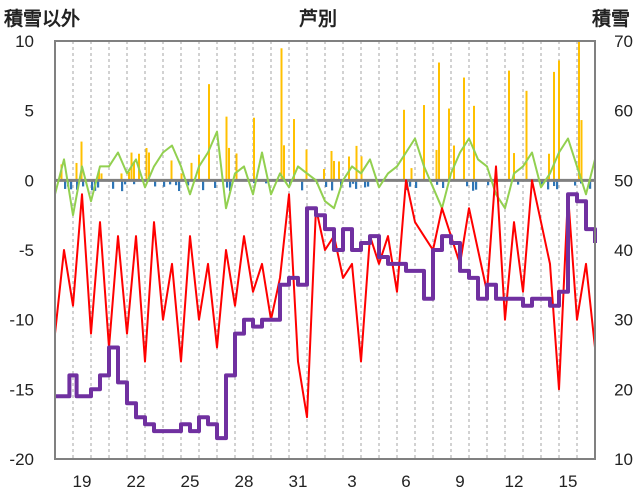 The height and width of the screenshot is (501, 636). Describe the element at coordinates (611, 18) in the screenshot. I see `right-axis-label: 積雪` at that location.